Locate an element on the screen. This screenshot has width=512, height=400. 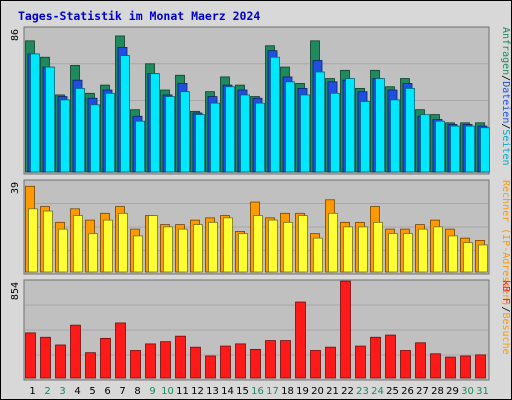
x-tick-label: 21 is located at coordinates (332, 391).